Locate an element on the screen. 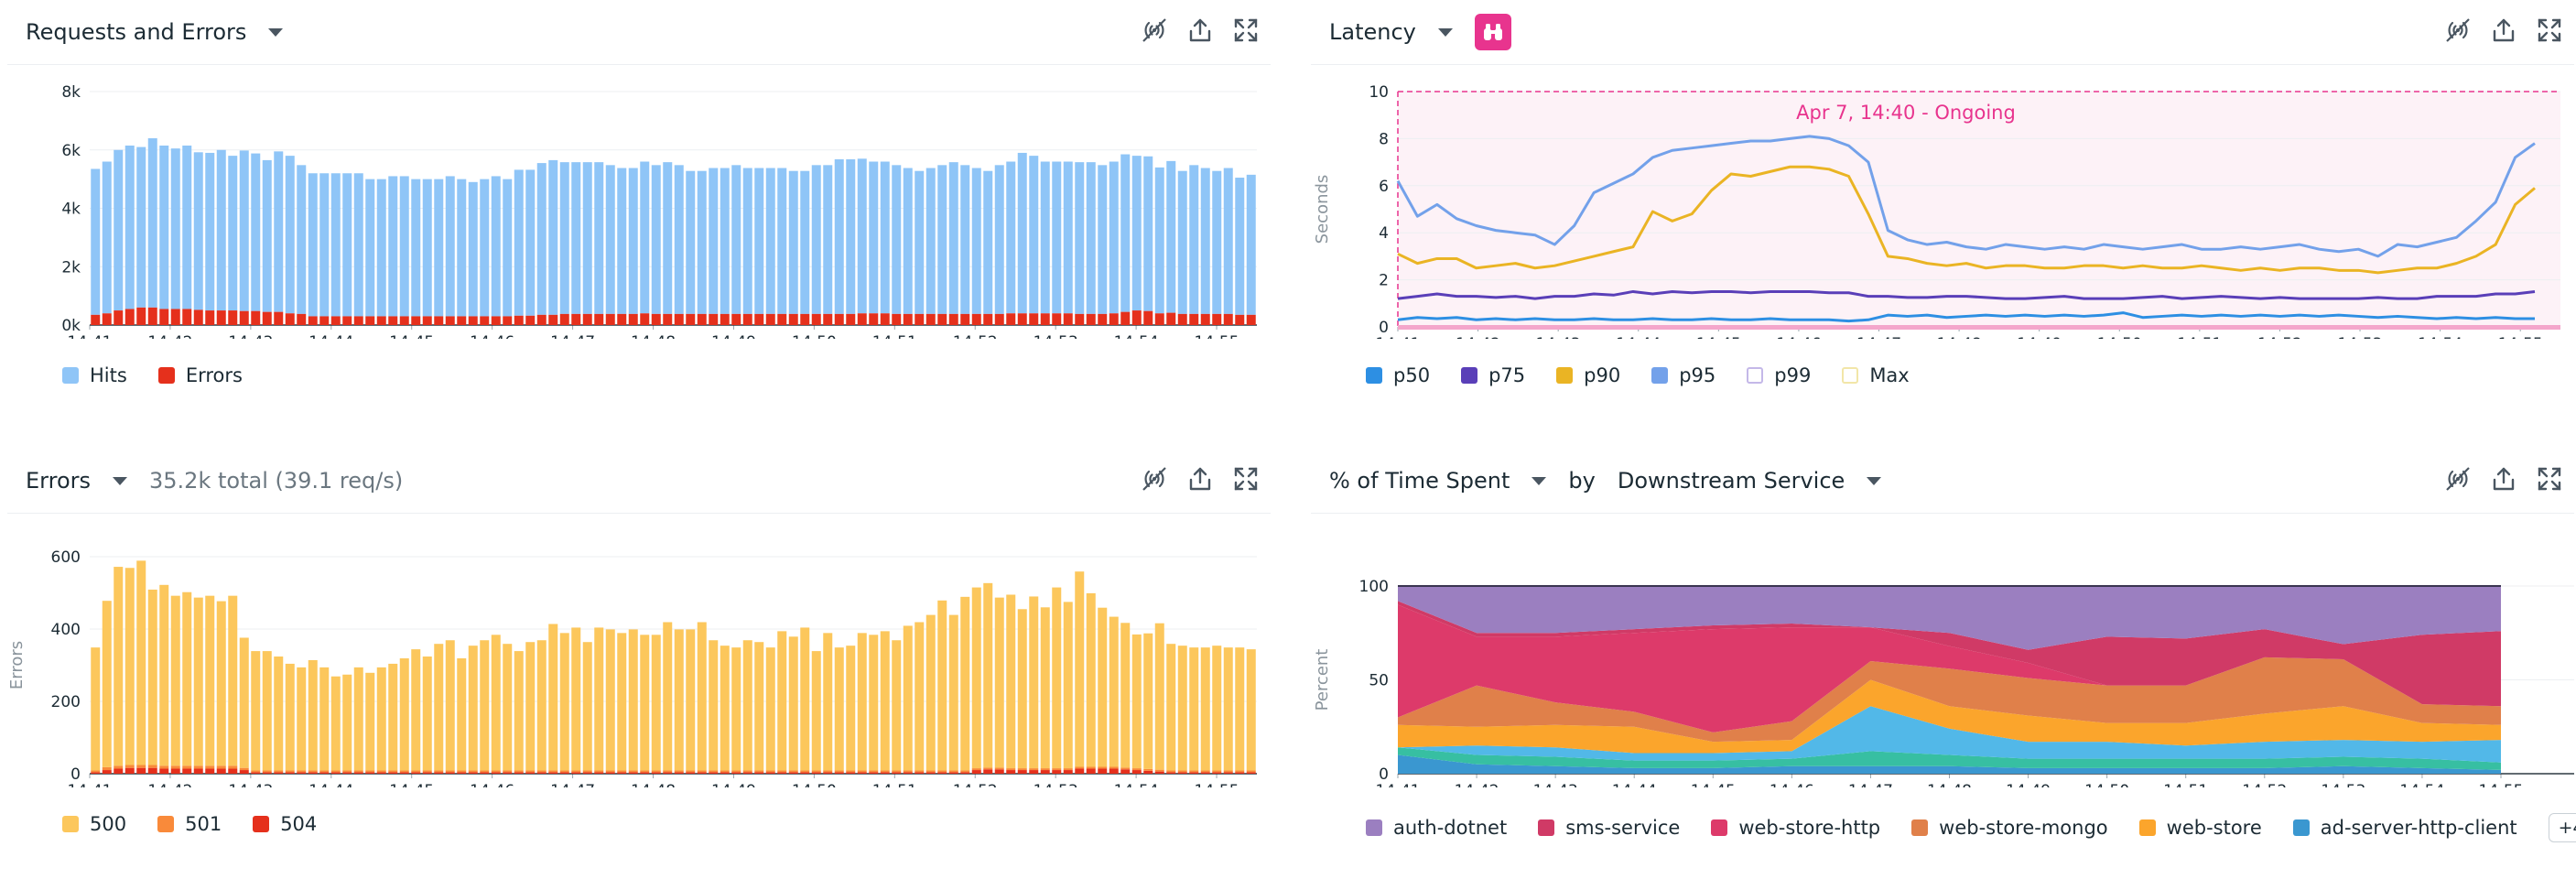 The width and height of the screenshot is (2576, 879). legend-item-ad-server-http-client: ad-server-http-client is located at coordinates (2405, 828).